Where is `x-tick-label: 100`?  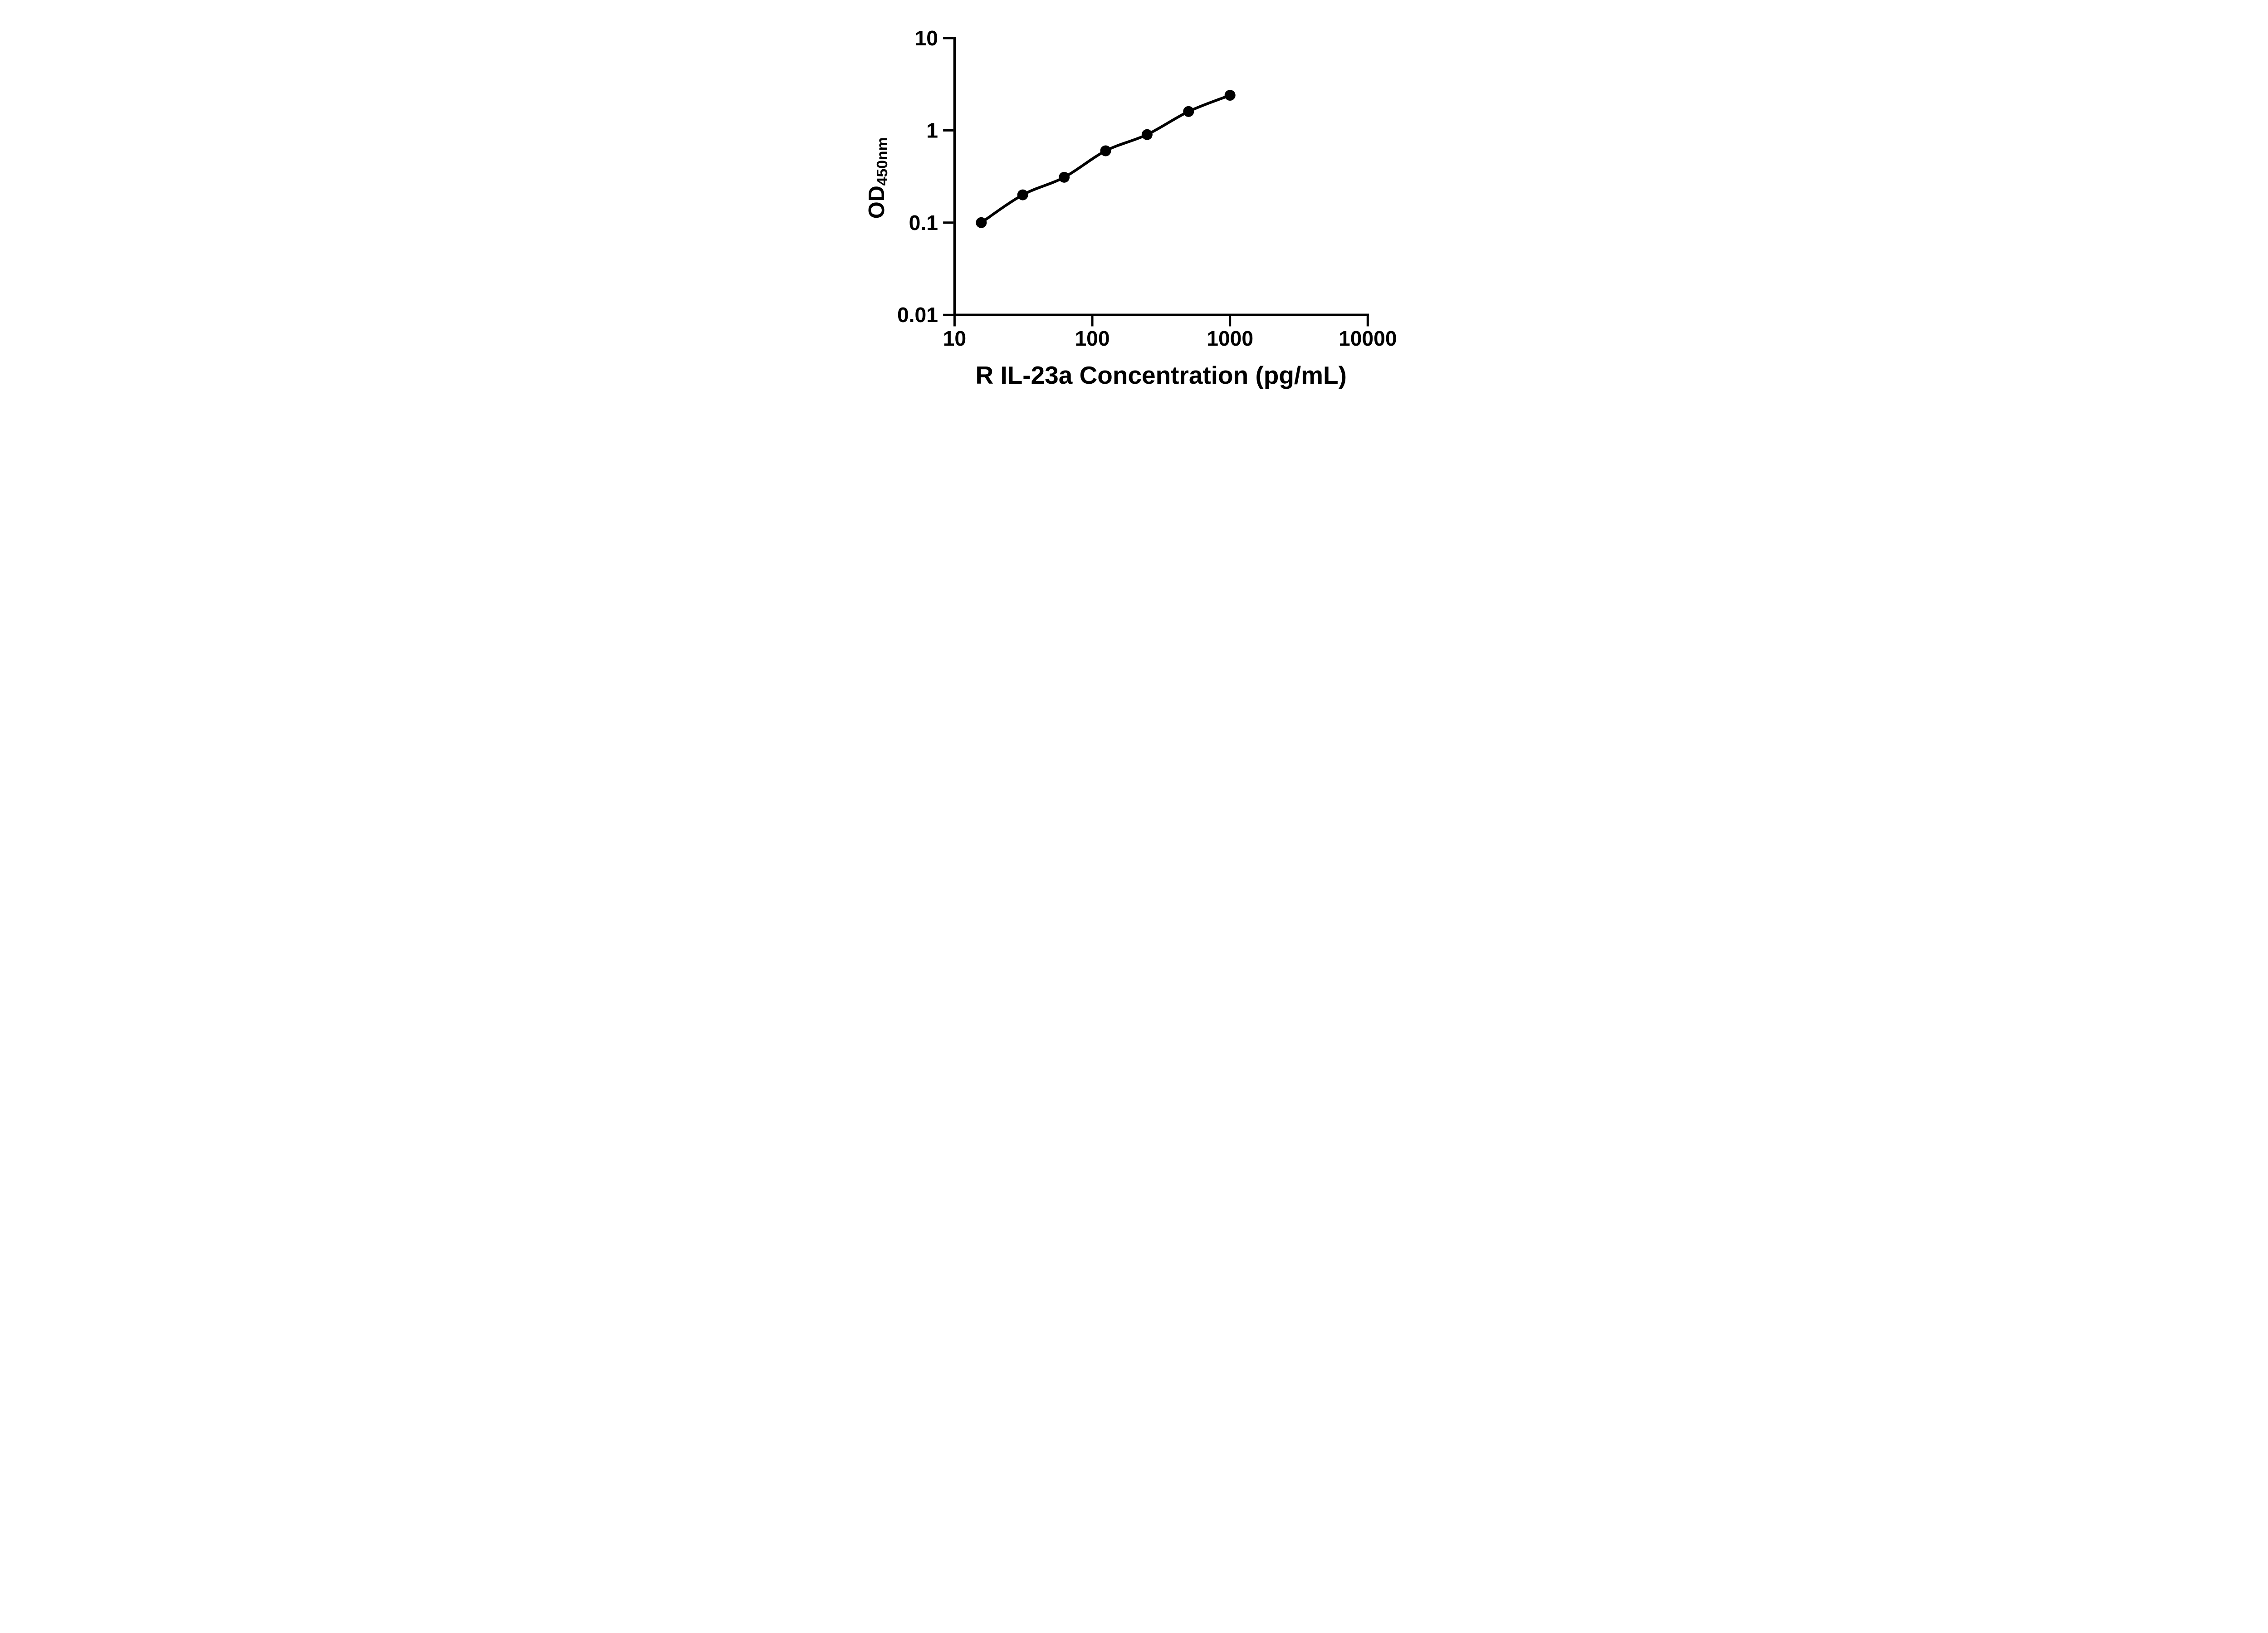
x-tick-label: 100 is located at coordinates (1092, 338).